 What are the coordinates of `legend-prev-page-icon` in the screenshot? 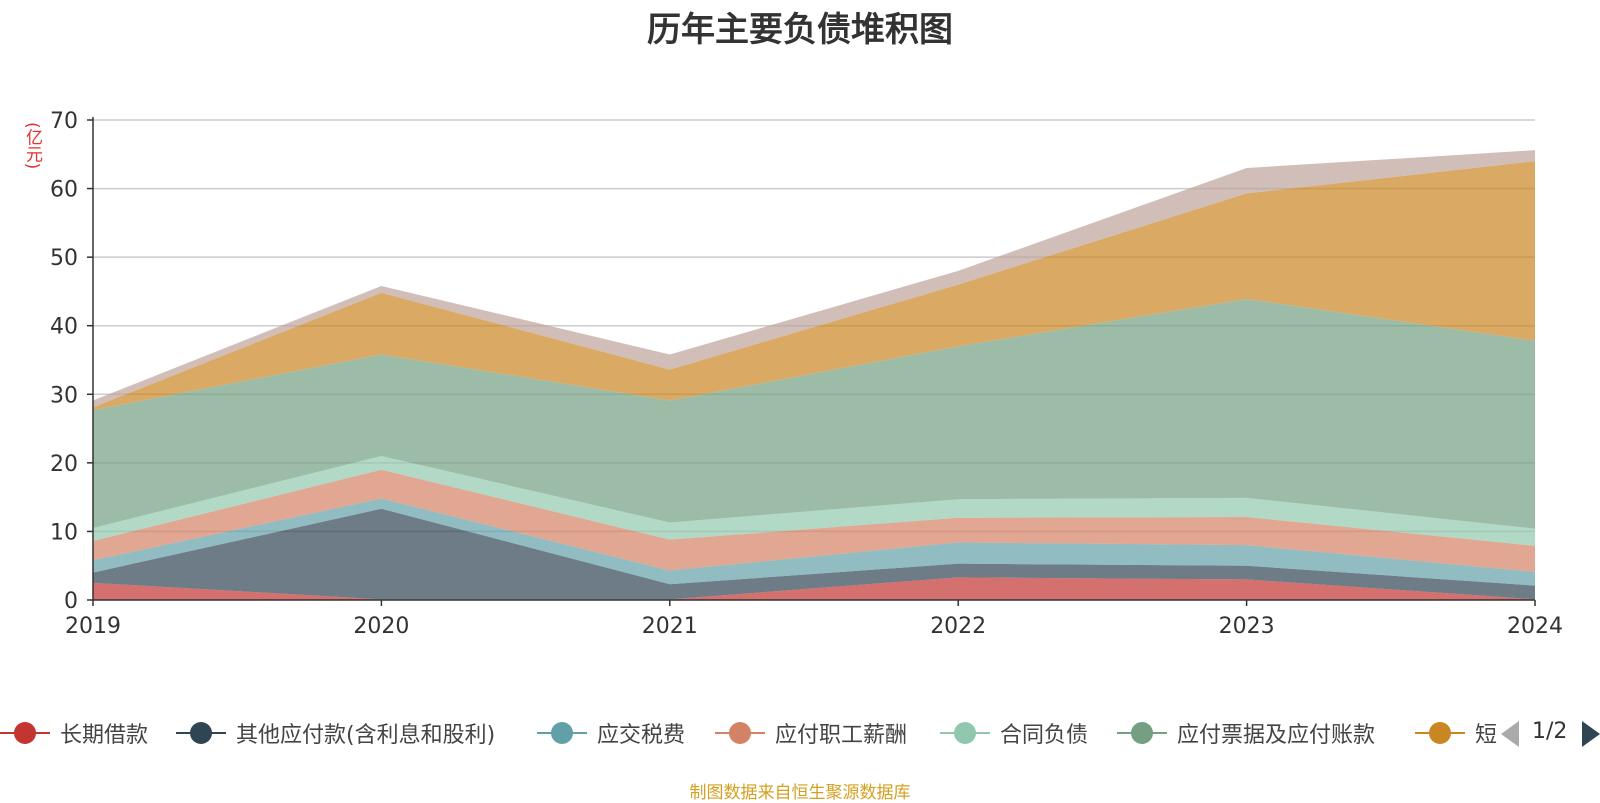 It's located at (1510, 734).